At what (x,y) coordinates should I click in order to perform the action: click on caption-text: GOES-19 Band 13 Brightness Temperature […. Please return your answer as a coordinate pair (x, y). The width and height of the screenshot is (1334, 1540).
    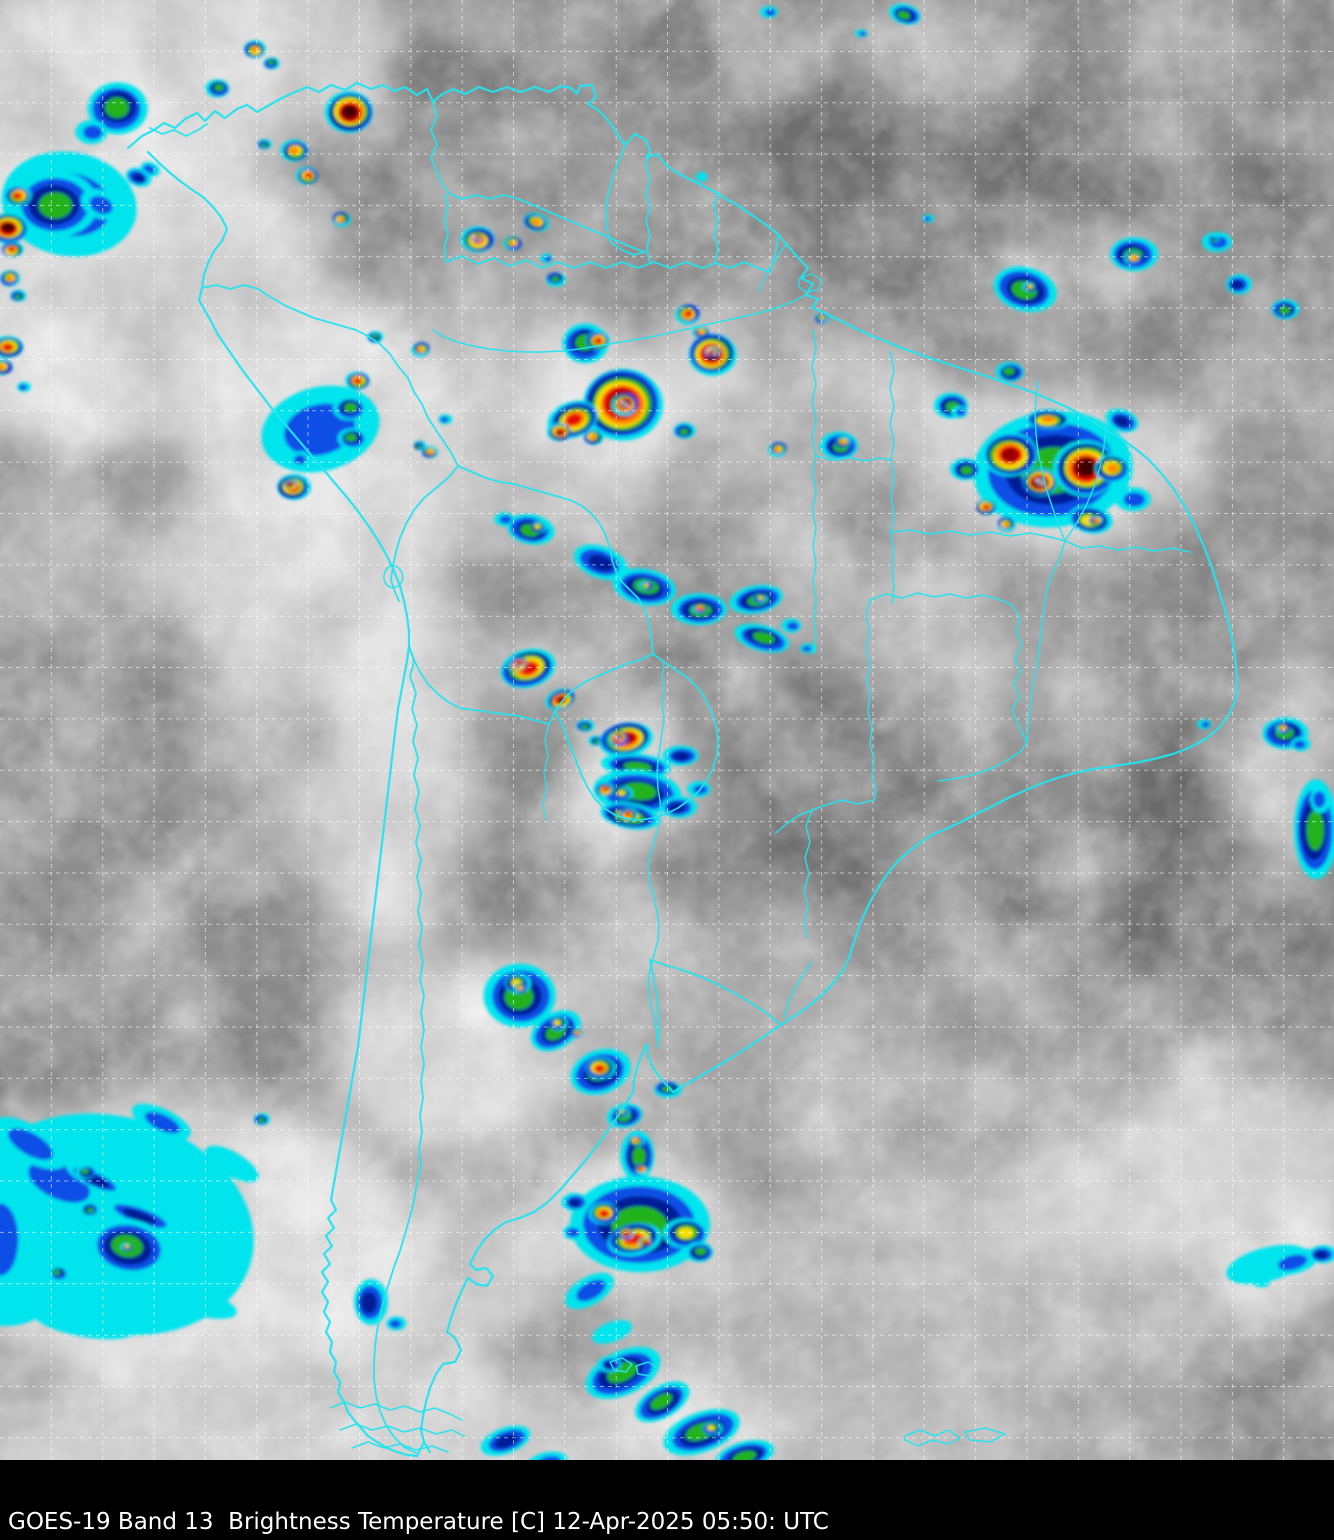
    Looking at the image, I should click on (418, 1521).